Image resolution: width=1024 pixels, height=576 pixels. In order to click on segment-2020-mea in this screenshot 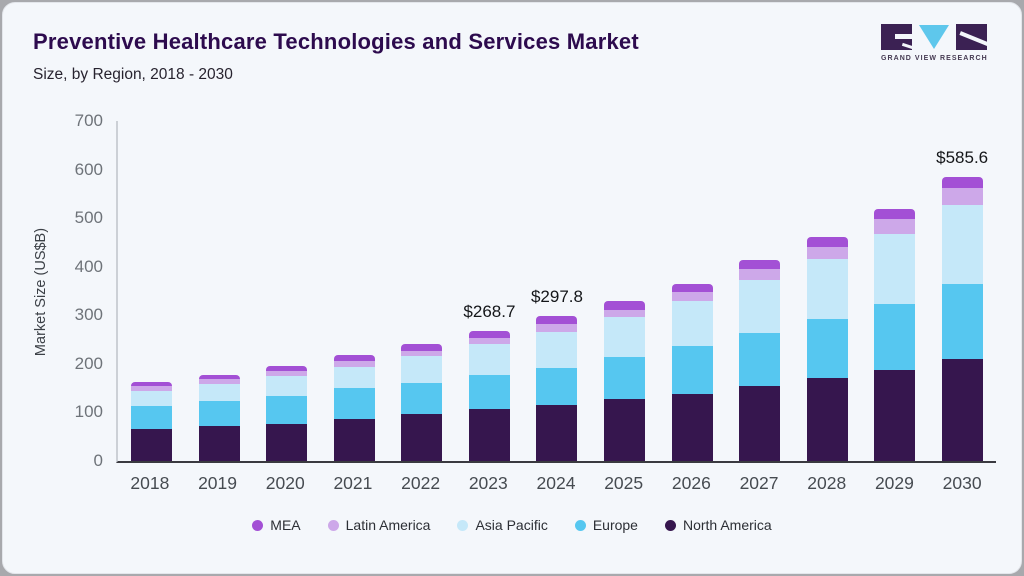, I will do `click(287, 369)`.